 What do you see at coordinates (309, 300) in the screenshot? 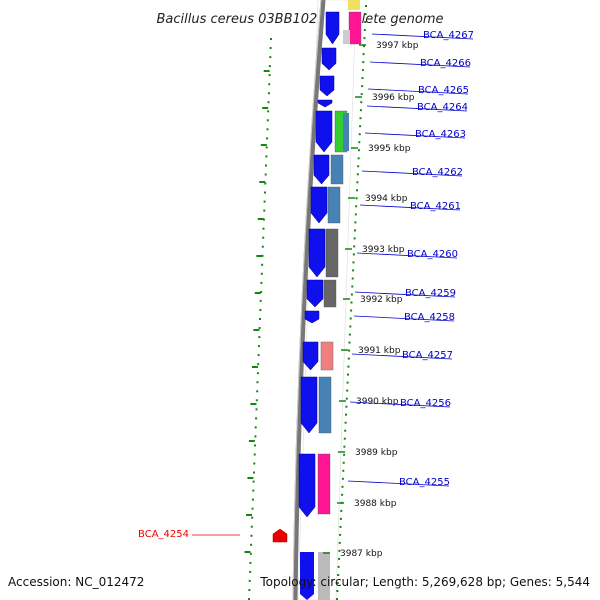
I see `genome-backbone` at bounding box center [309, 300].